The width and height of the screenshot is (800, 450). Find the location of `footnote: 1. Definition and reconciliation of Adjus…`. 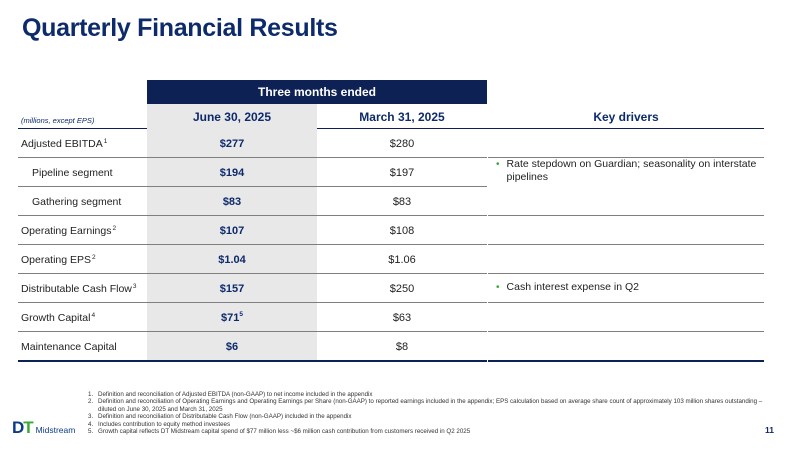

footnote: 1. Definition and reconciliation of Adjus… is located at coordinates (230, 394).